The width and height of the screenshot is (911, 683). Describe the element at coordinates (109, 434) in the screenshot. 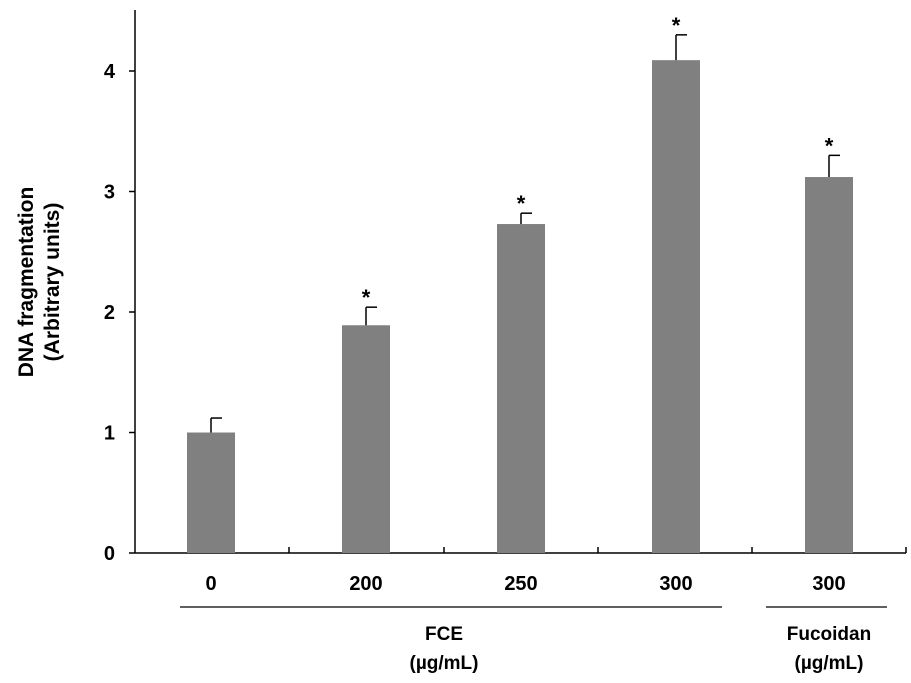

I see `y-tick-label: 1` at that location.